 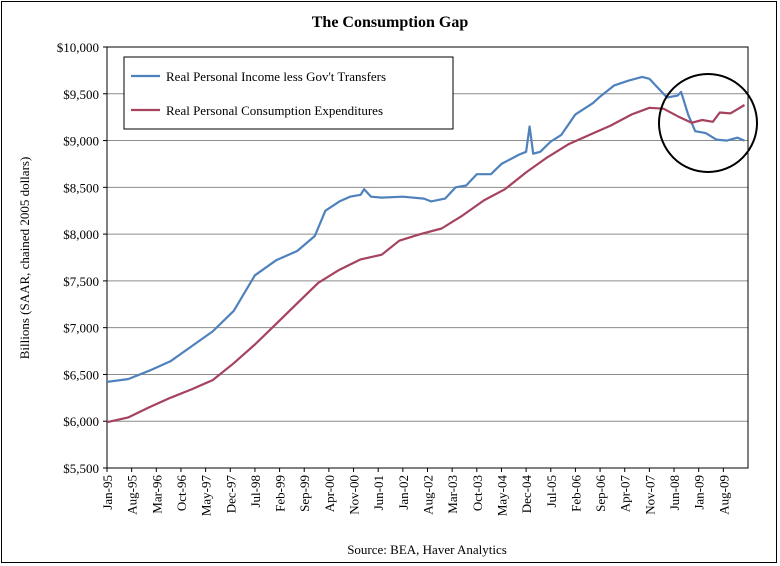 I want to click on legend-label: Real Personal Consumption Expenditures, so click(x=274, y=110).